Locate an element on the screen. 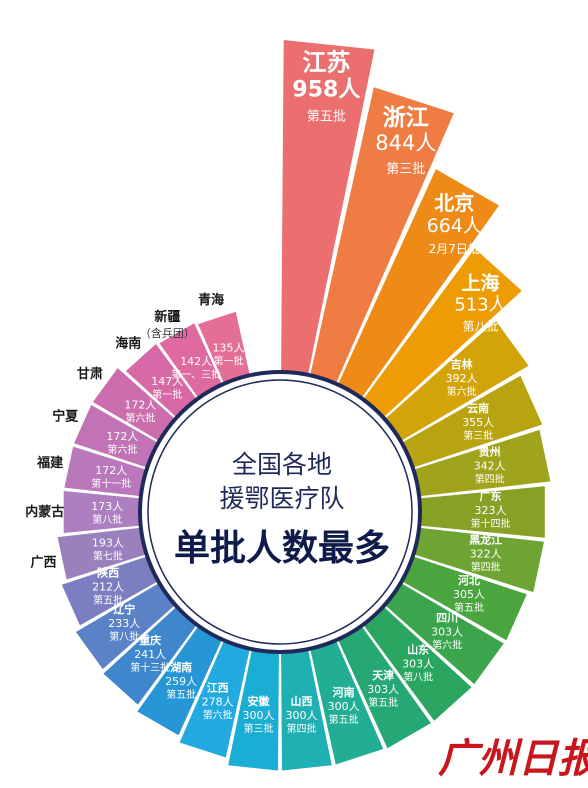  bar-天津 is located at coordinates (380, 679).